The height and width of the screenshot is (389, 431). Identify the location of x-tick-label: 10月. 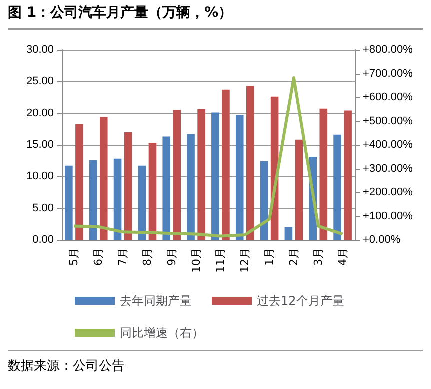
(196, 260).